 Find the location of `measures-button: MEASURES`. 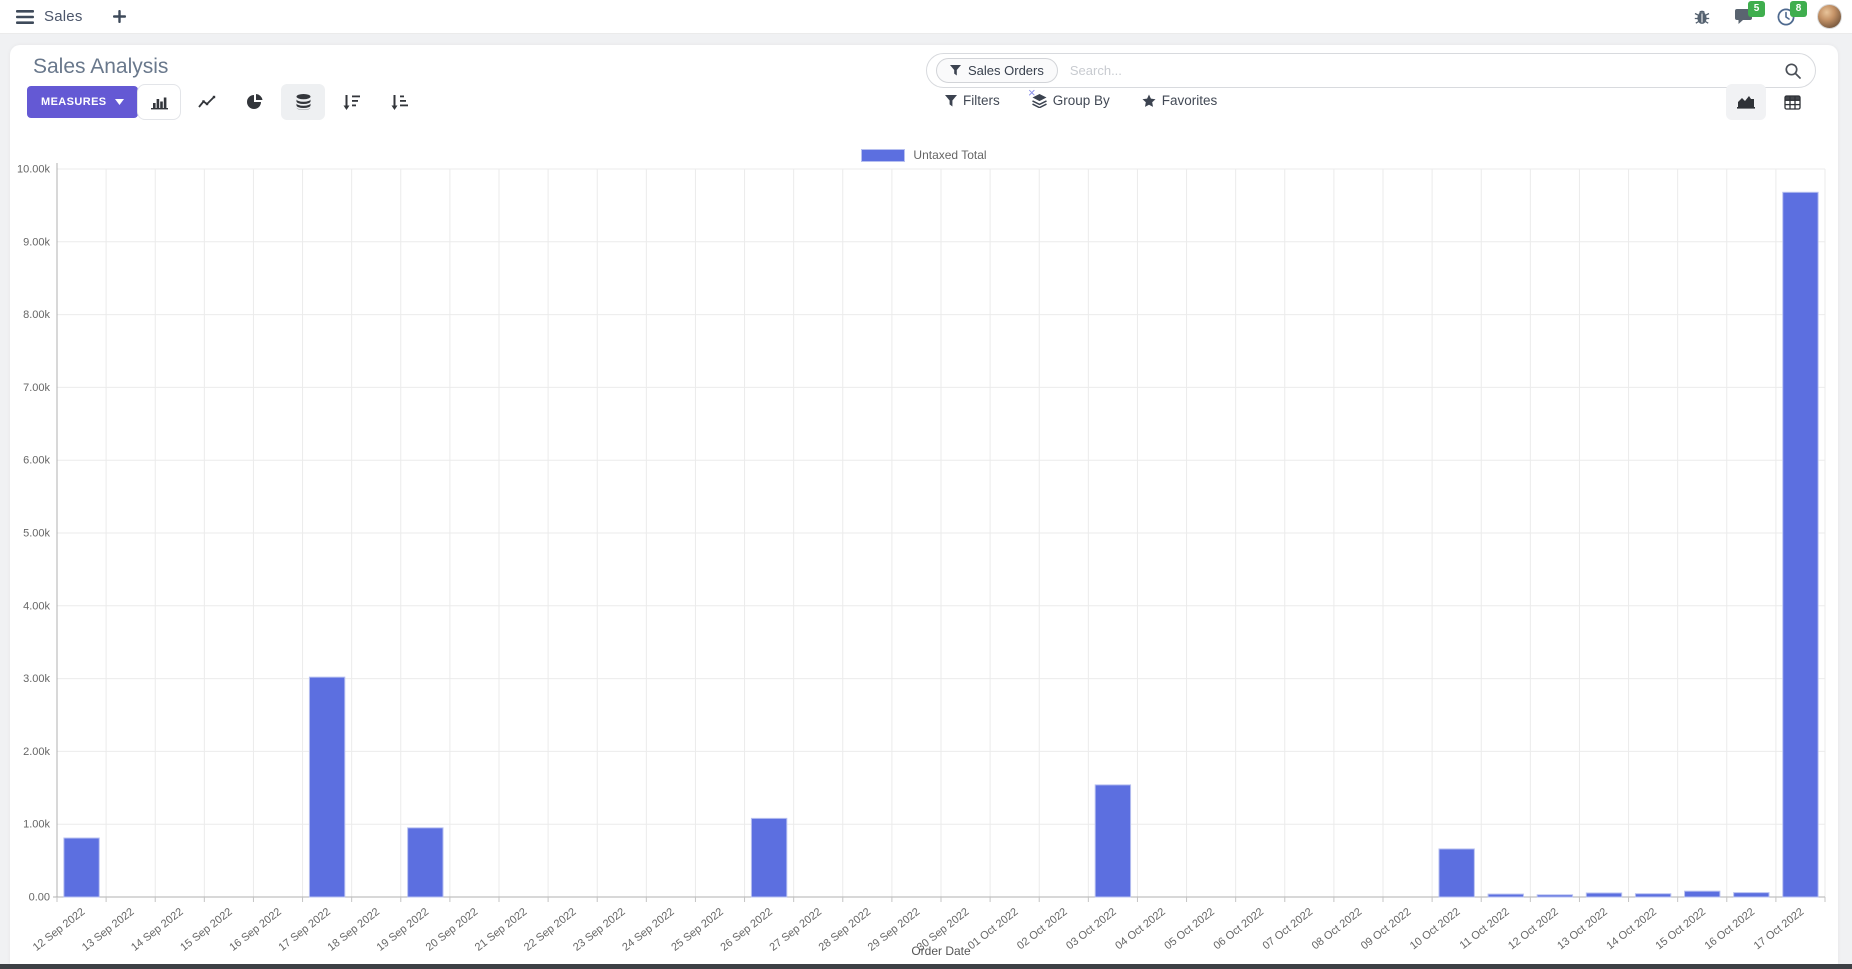

measures-button: MEASURES is located at coordinates (82, 102).